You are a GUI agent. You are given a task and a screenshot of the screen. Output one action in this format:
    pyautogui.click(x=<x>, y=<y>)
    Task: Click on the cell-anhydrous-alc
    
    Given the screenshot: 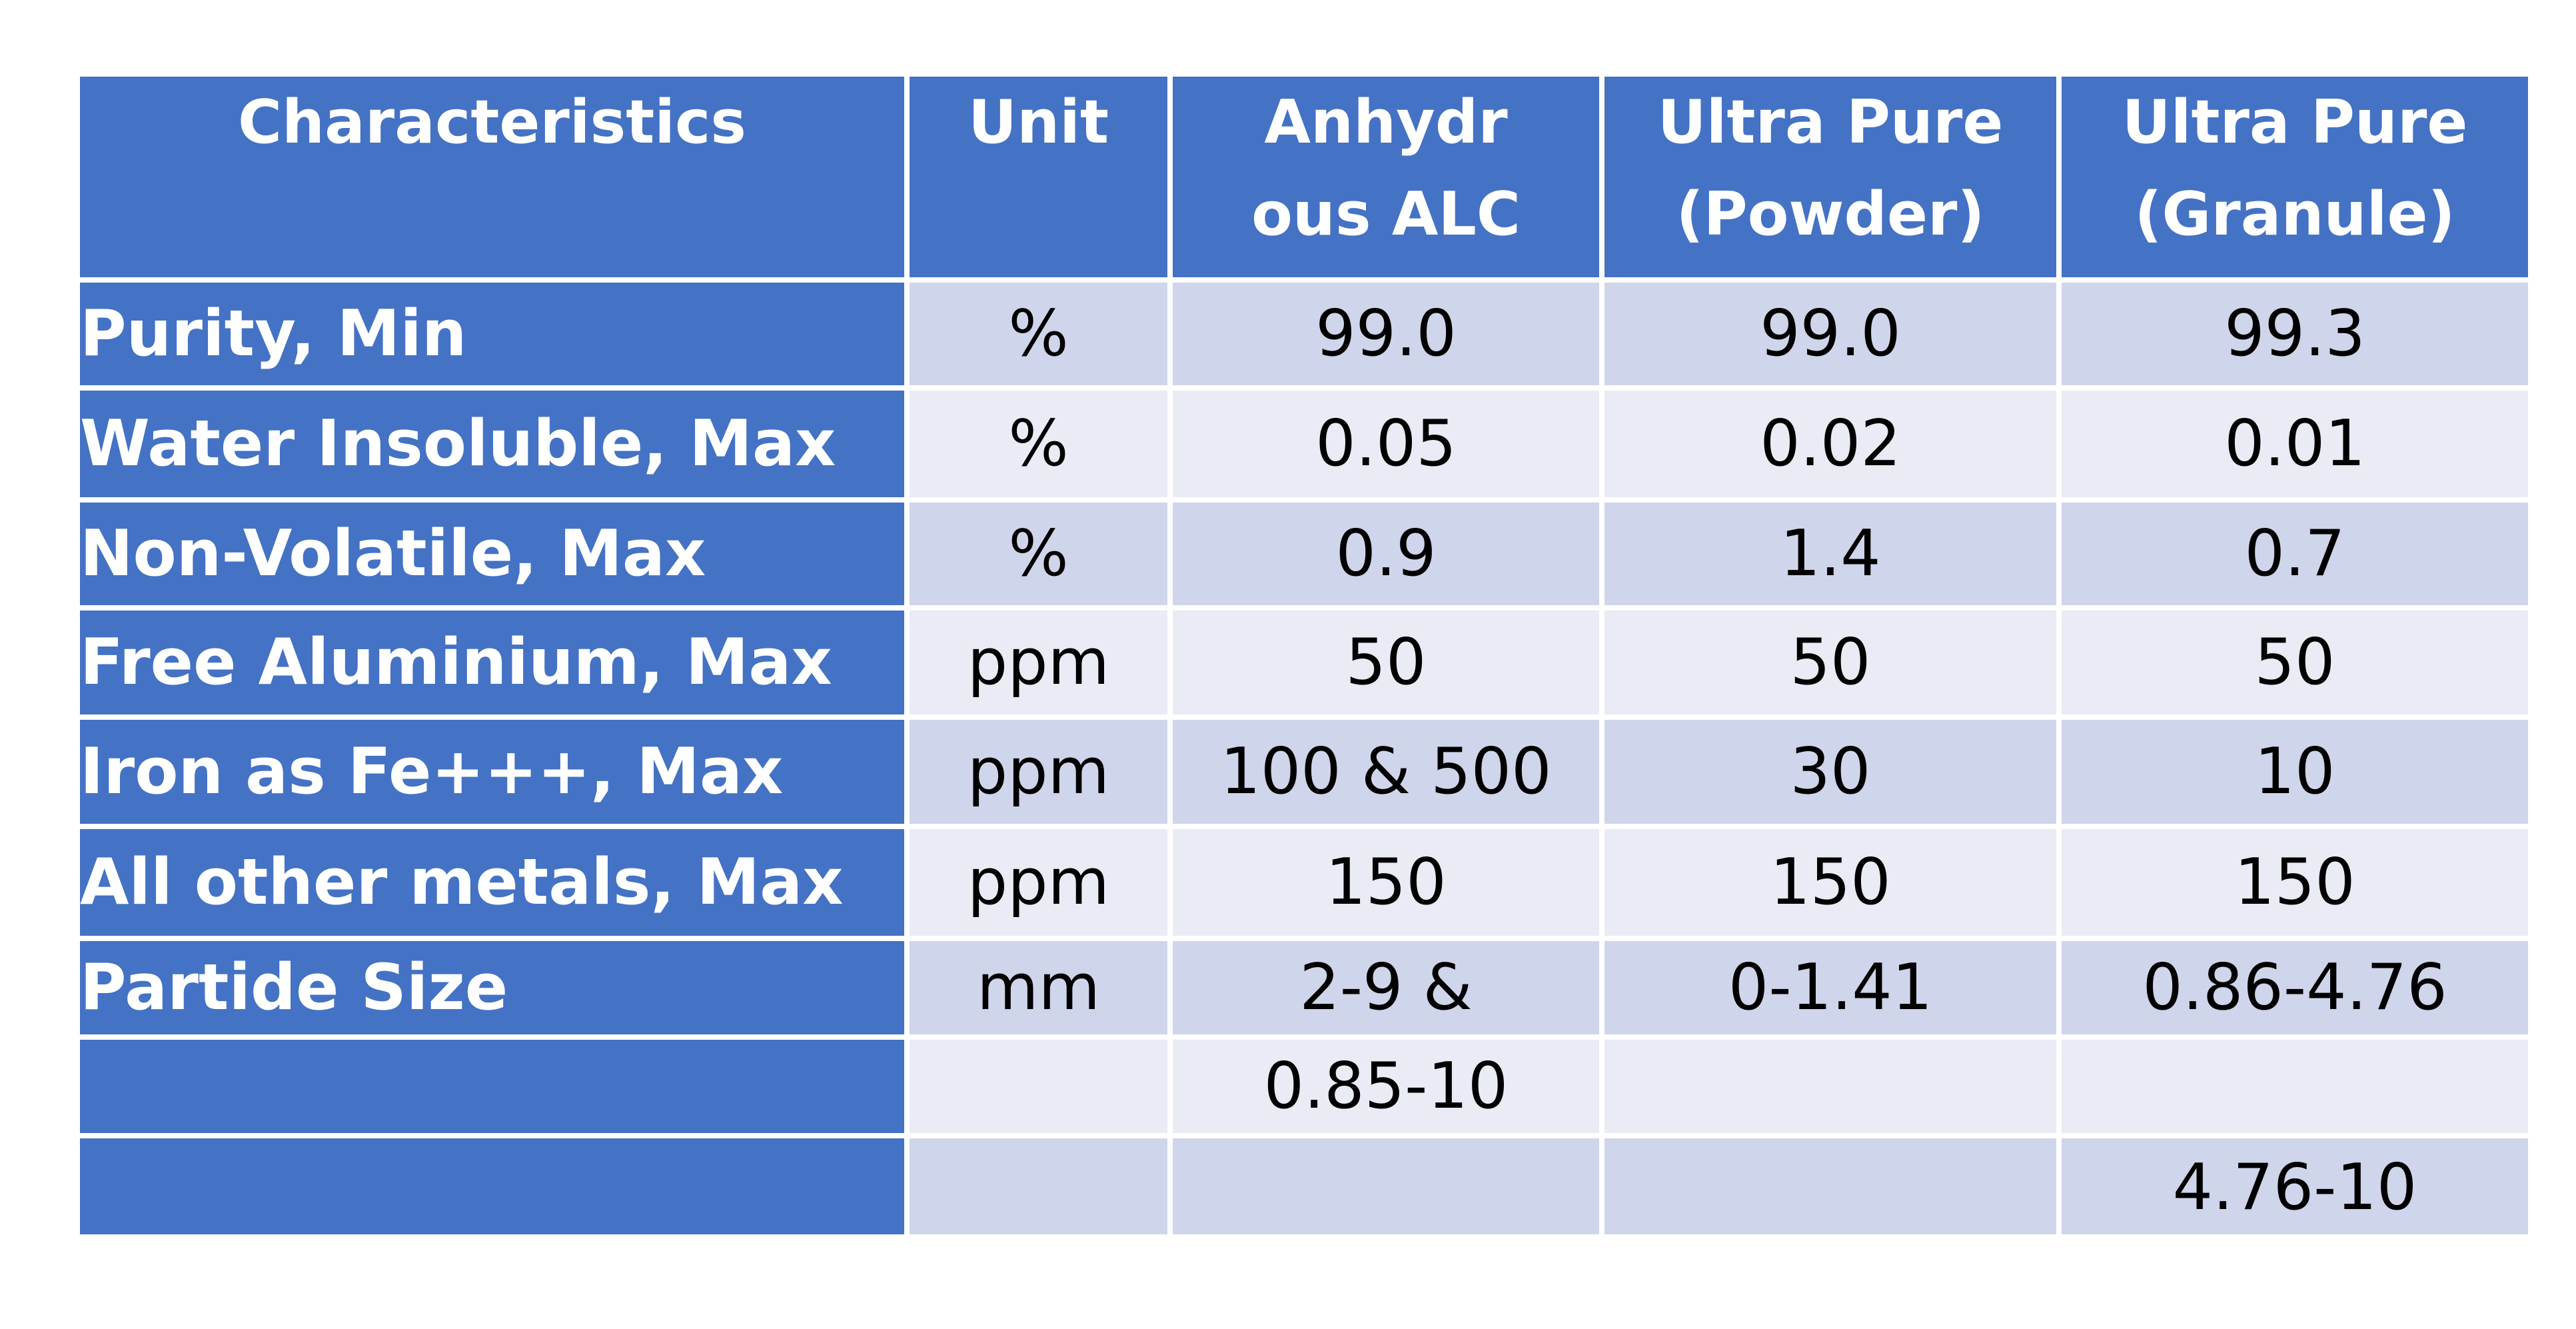 What is the action you would take?
    pyautogui.click(x=1386, y=1186)
    